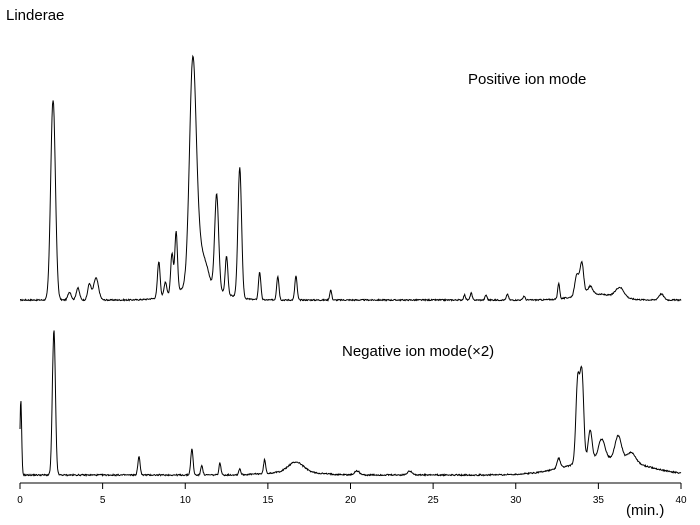 This screenshot has width=700, height=525. What do you see at coordinates (434, 500) in the screenshot?
I see `x-tick-label: 25` at bounding box center [434, 500].